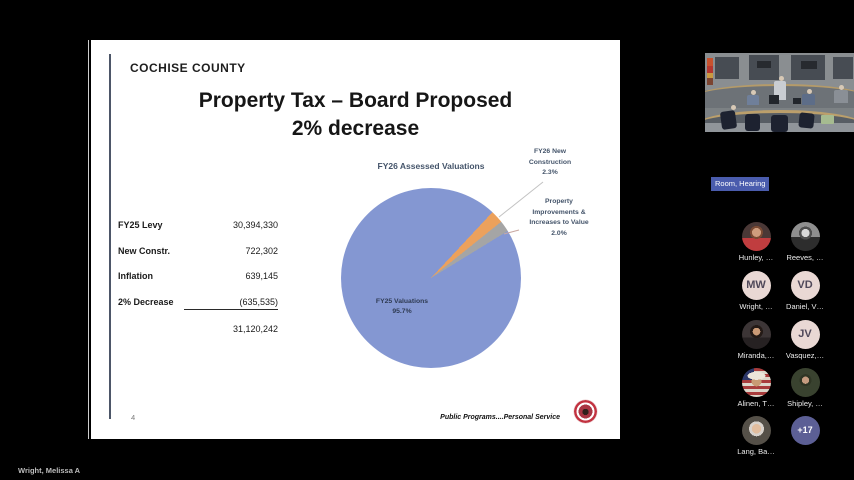 This screenshot has height=480, width=854. I want to click on levy-row-label: Inflation, so click(135, 276).